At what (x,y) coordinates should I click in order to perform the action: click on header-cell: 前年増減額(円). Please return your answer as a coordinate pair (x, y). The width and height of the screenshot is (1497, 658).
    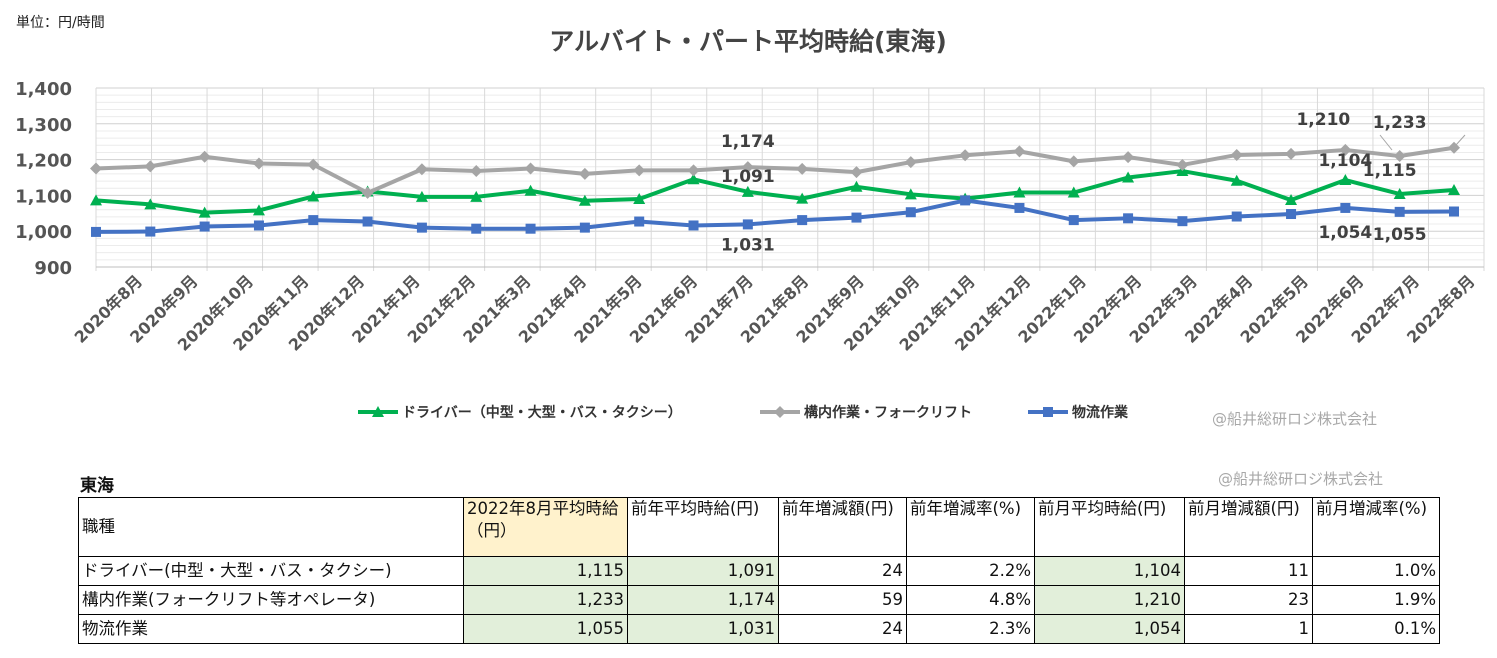
    Looking at the image, I should click on (842, 527).